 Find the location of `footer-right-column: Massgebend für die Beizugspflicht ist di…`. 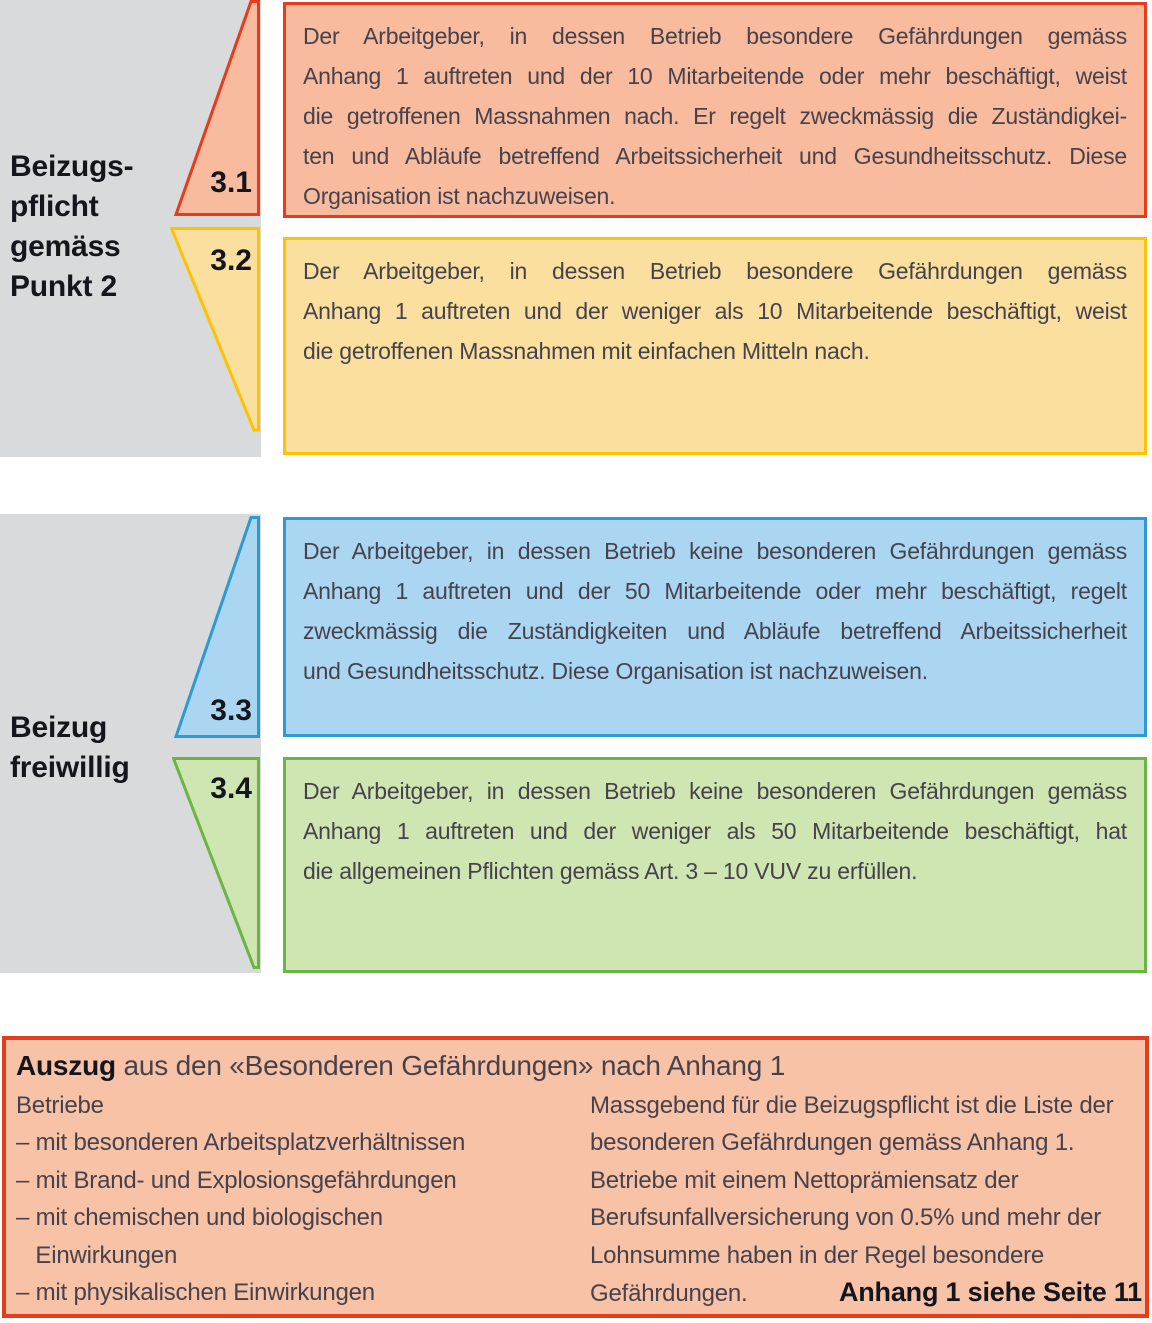

footer-right-column: Massgebend für die Beizugspflicht ist di… is located at coordinates (852, 1180).